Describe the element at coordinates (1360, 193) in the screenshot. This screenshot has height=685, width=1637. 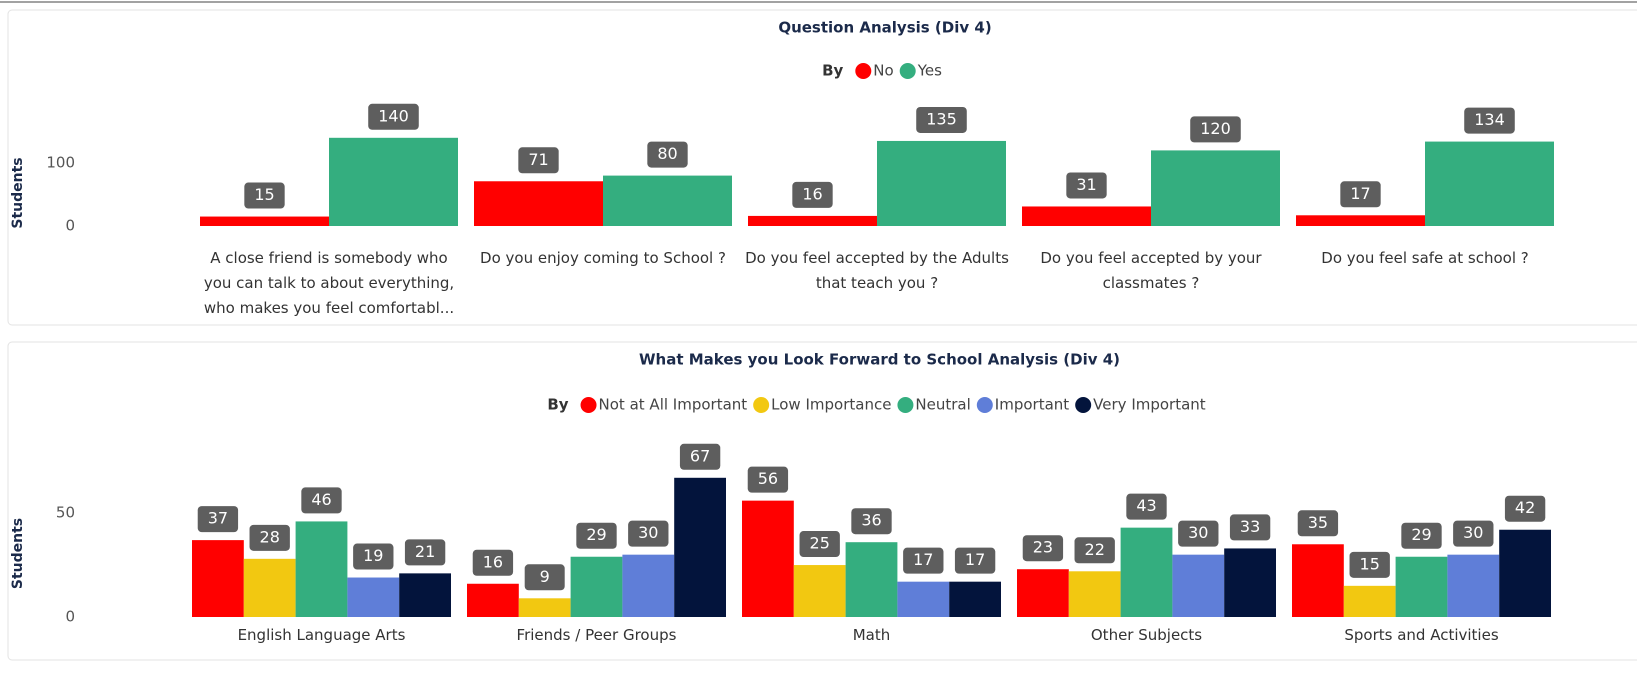
I see `data-label: 17` at that location.